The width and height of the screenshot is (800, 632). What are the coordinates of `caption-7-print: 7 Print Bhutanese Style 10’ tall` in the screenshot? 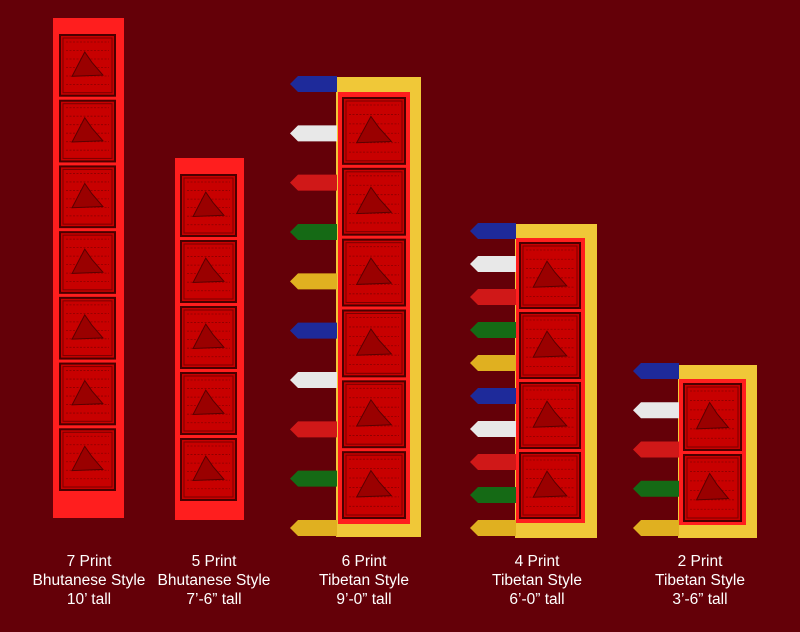 It's located at (89, 580).